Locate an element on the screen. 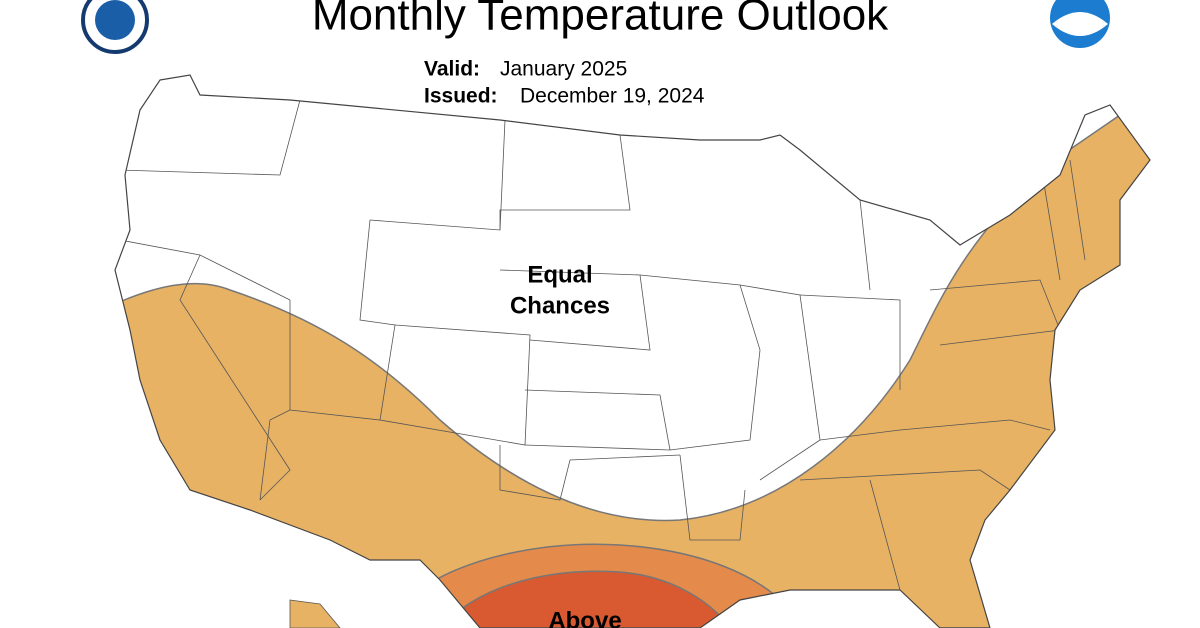  region-label: Above is located at coordinates (584, 617).